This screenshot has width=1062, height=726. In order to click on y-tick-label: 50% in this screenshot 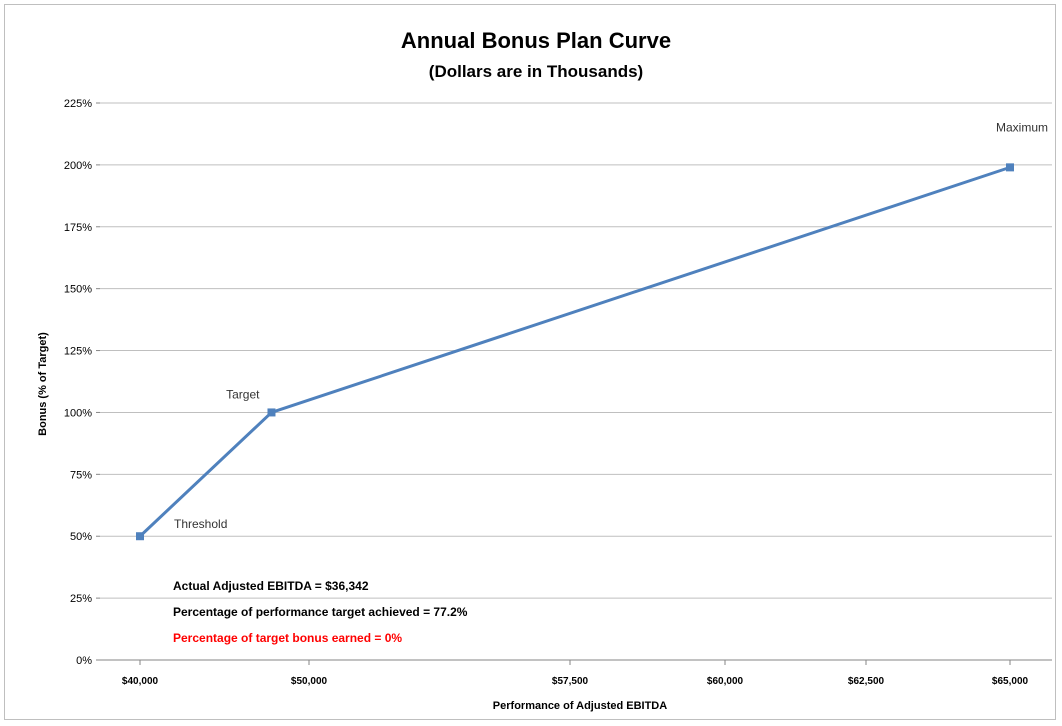, I will do `click(81, 537)`.